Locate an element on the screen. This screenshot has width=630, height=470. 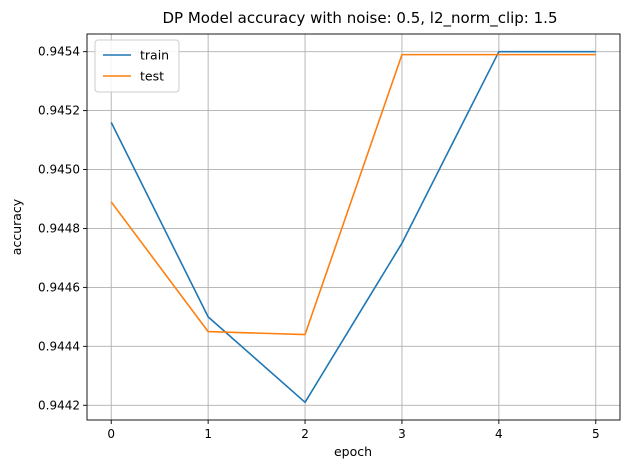
x-tick-label: 5 is located at coordinates (596, 434).